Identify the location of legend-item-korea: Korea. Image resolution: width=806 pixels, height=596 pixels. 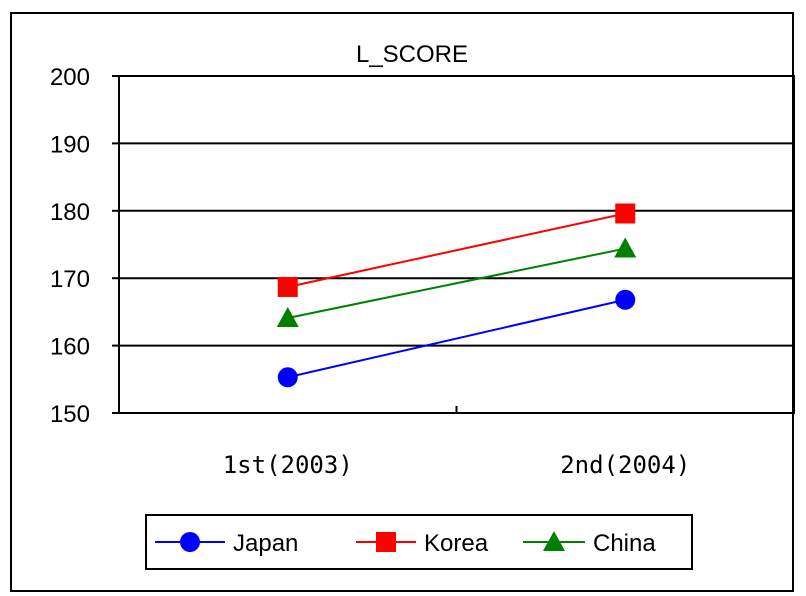
(422, 543).